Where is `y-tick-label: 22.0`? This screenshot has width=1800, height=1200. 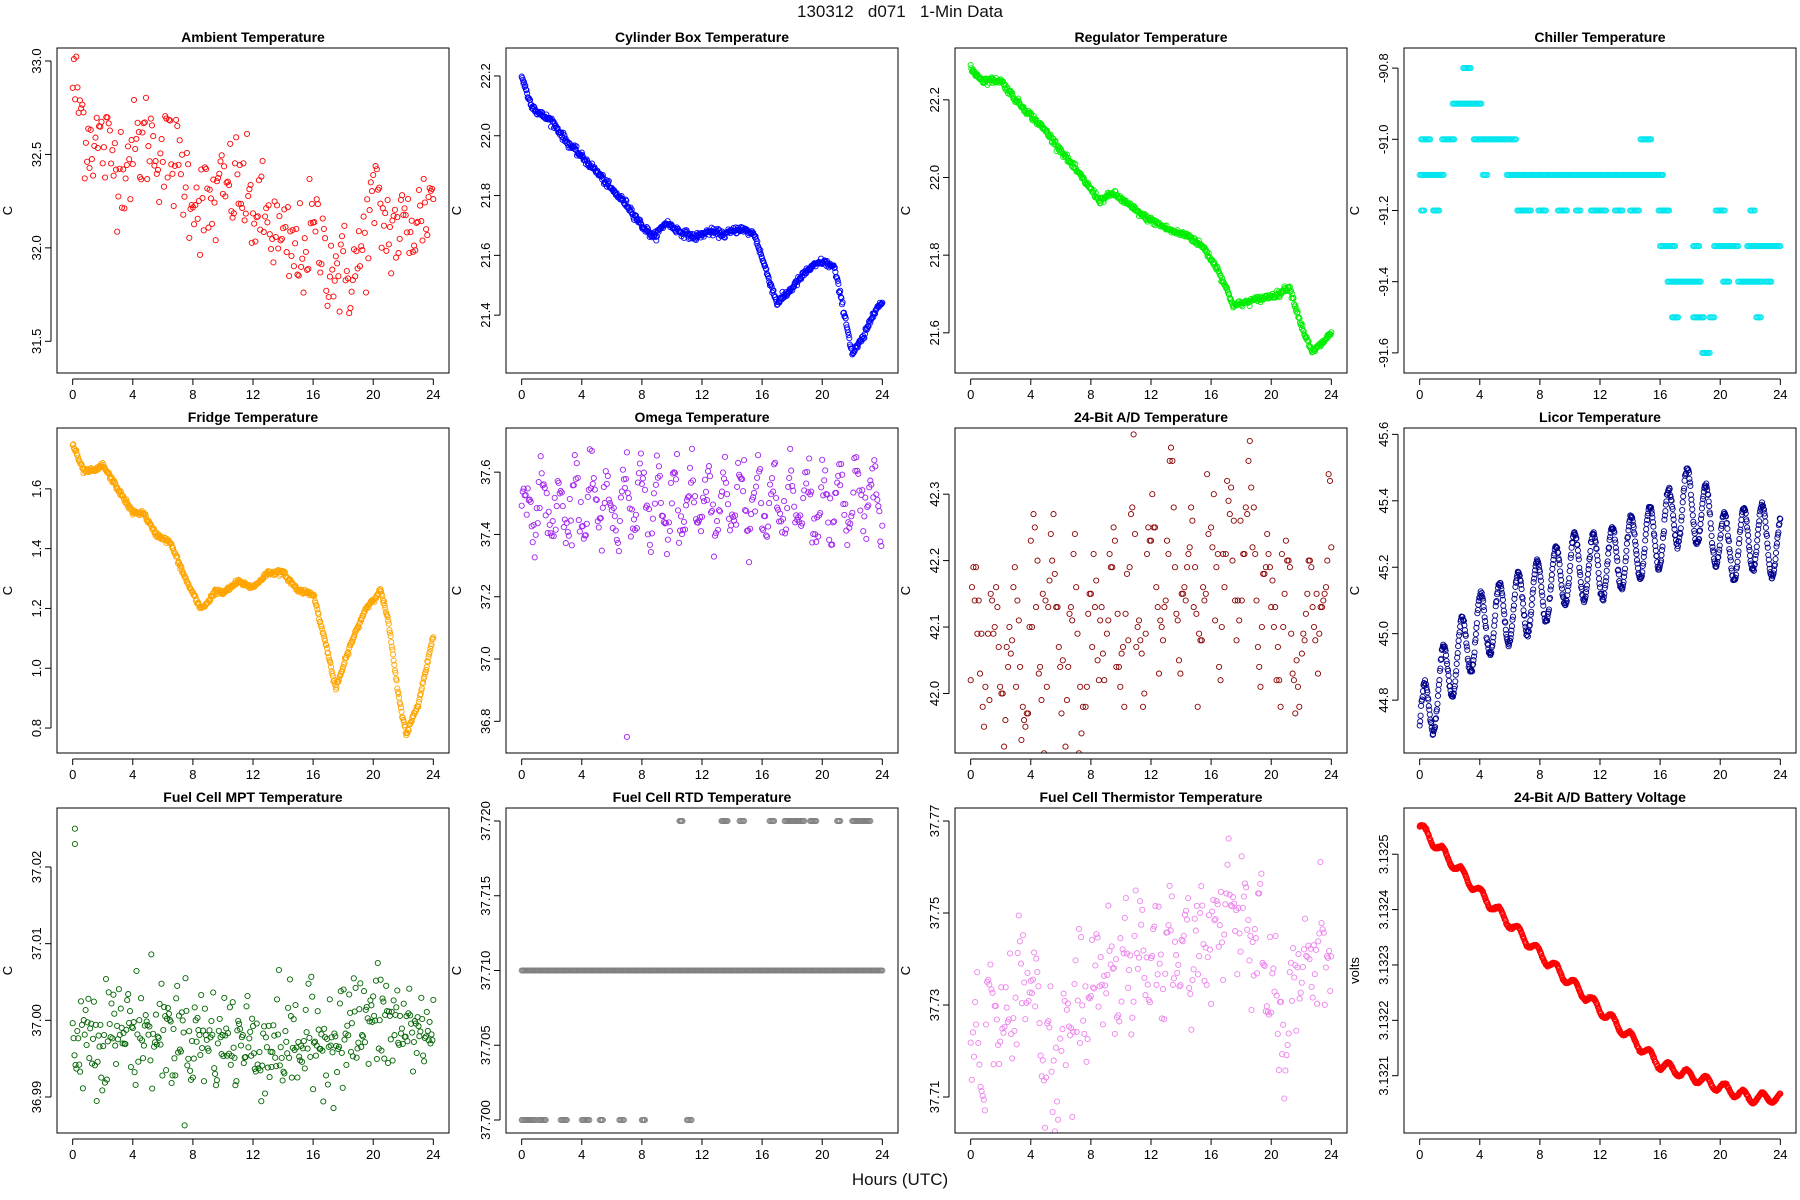 y-tick-label: 22.0 is located at coordinates (934, 177).